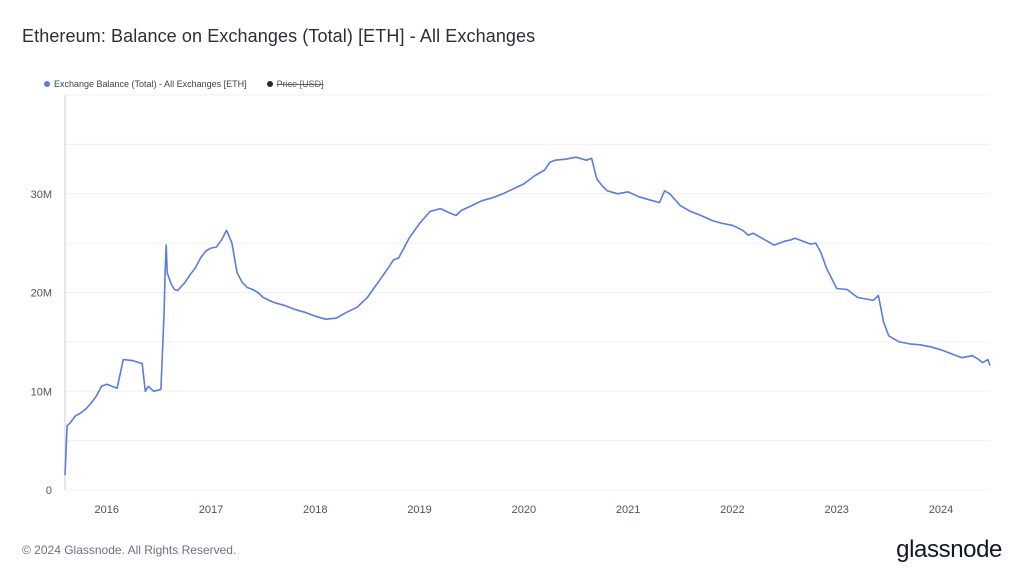 The width and height of the screenshot is (1024, 576). What do you see at coordinates (836, 510) in the screenshot?
I see `x-tick-label: 2023` at bounding box center [836, 510].